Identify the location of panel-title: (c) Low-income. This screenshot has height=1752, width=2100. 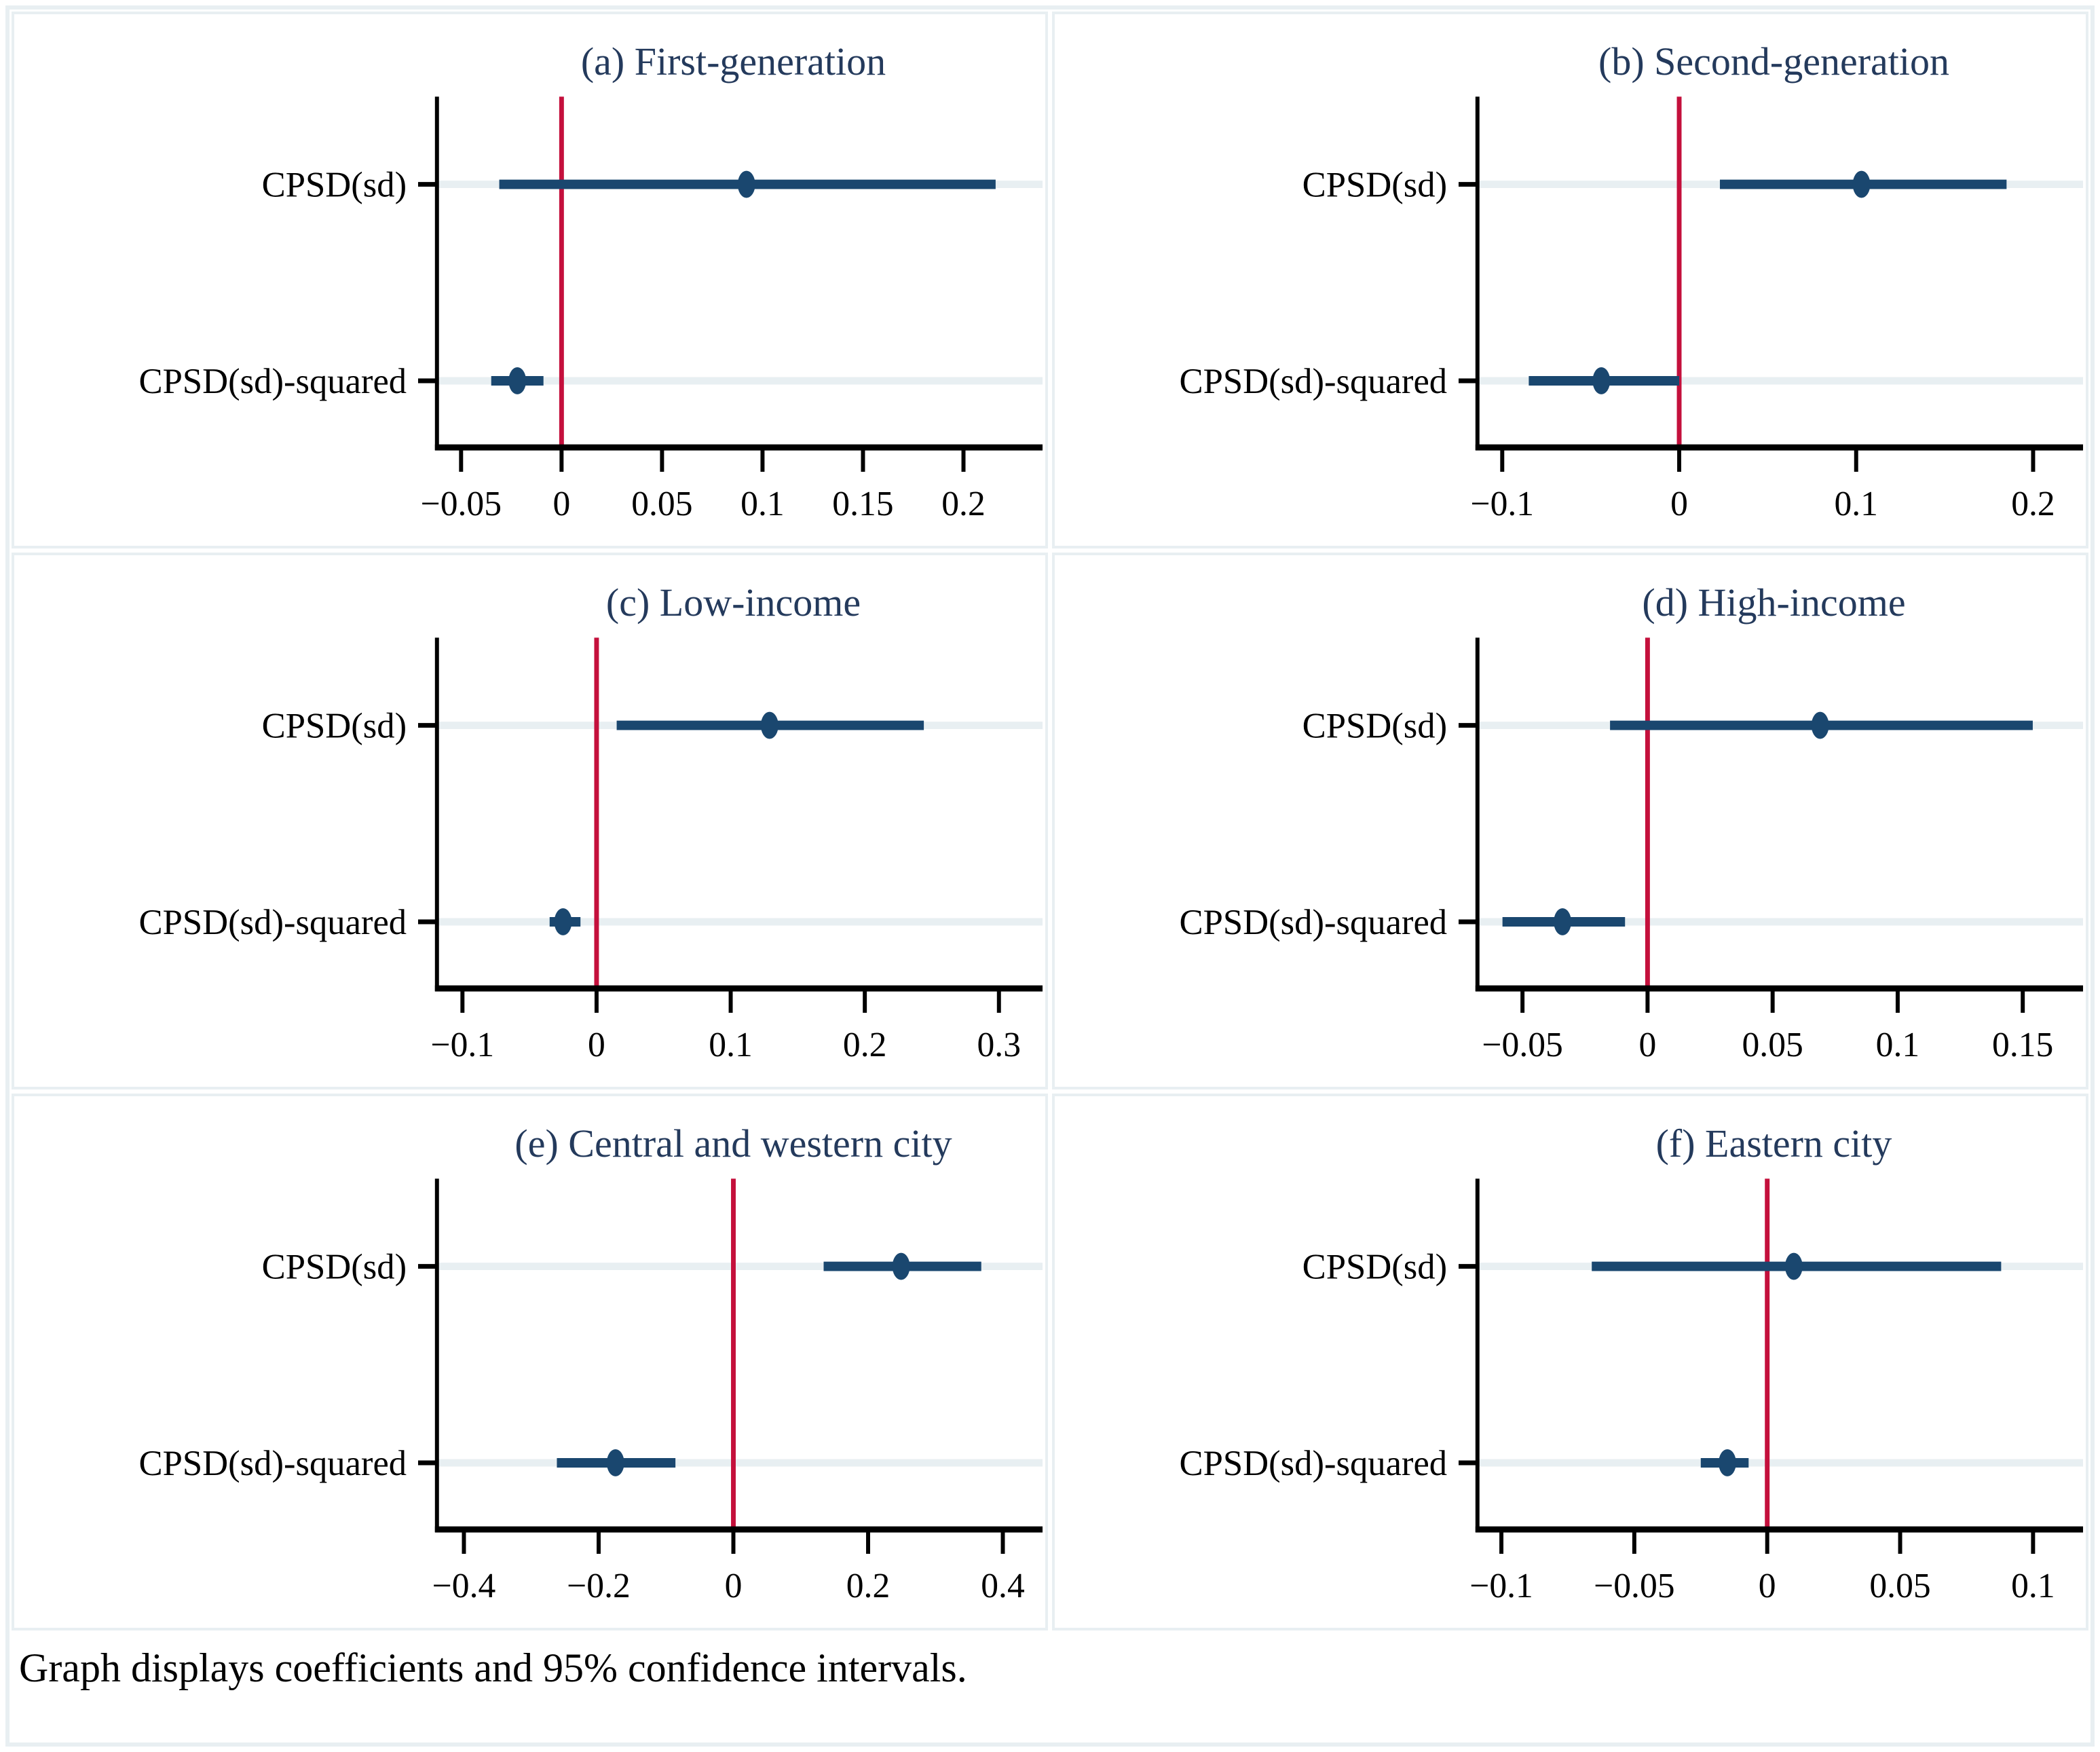
(733, 602).